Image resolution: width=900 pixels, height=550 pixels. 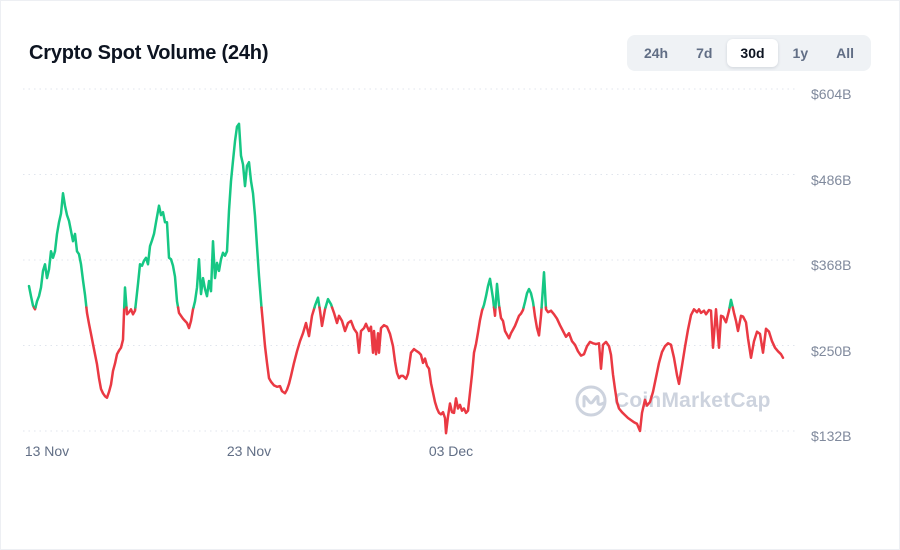 What do you see at coordinates (752, 53) in the screenshot?
I see `range-button-30d: 30d` at bounding box center [752, 53].